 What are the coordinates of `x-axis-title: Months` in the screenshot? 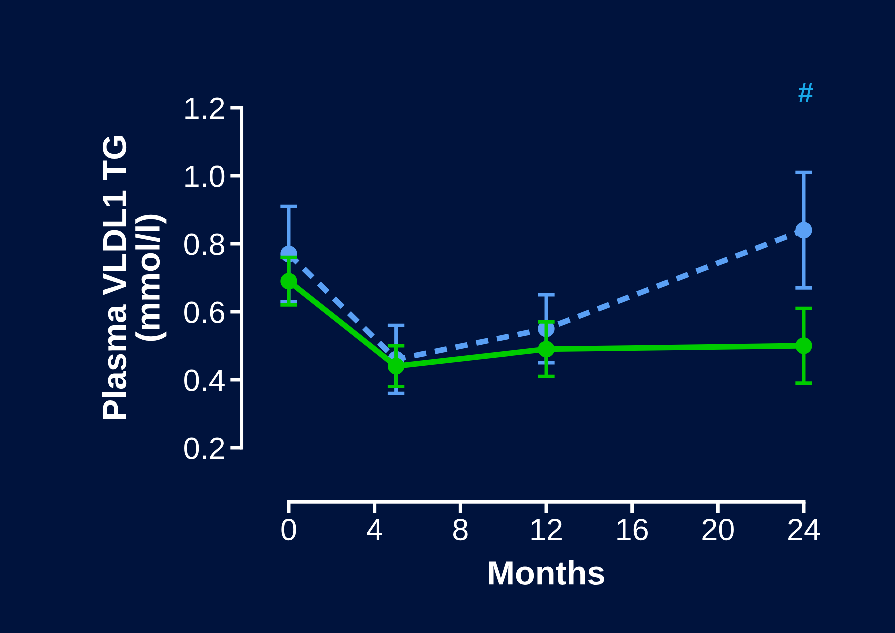 It's located at (546, 572).